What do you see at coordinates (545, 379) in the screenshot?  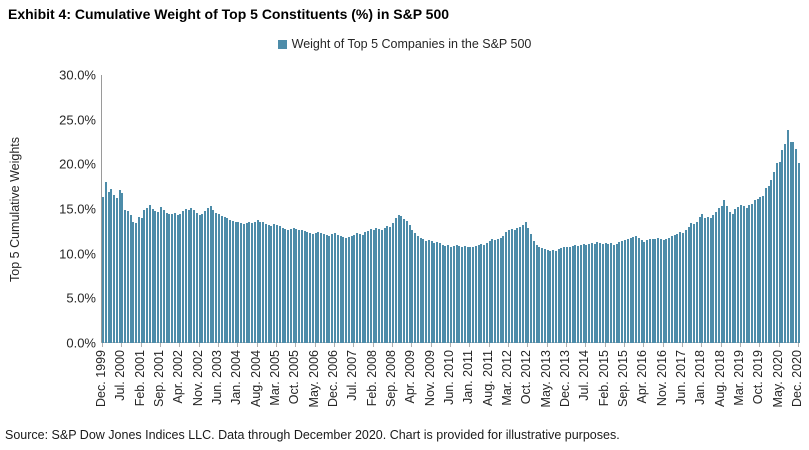 I see `x-tick-label: May. 2013` at bounding box center [545, 379].